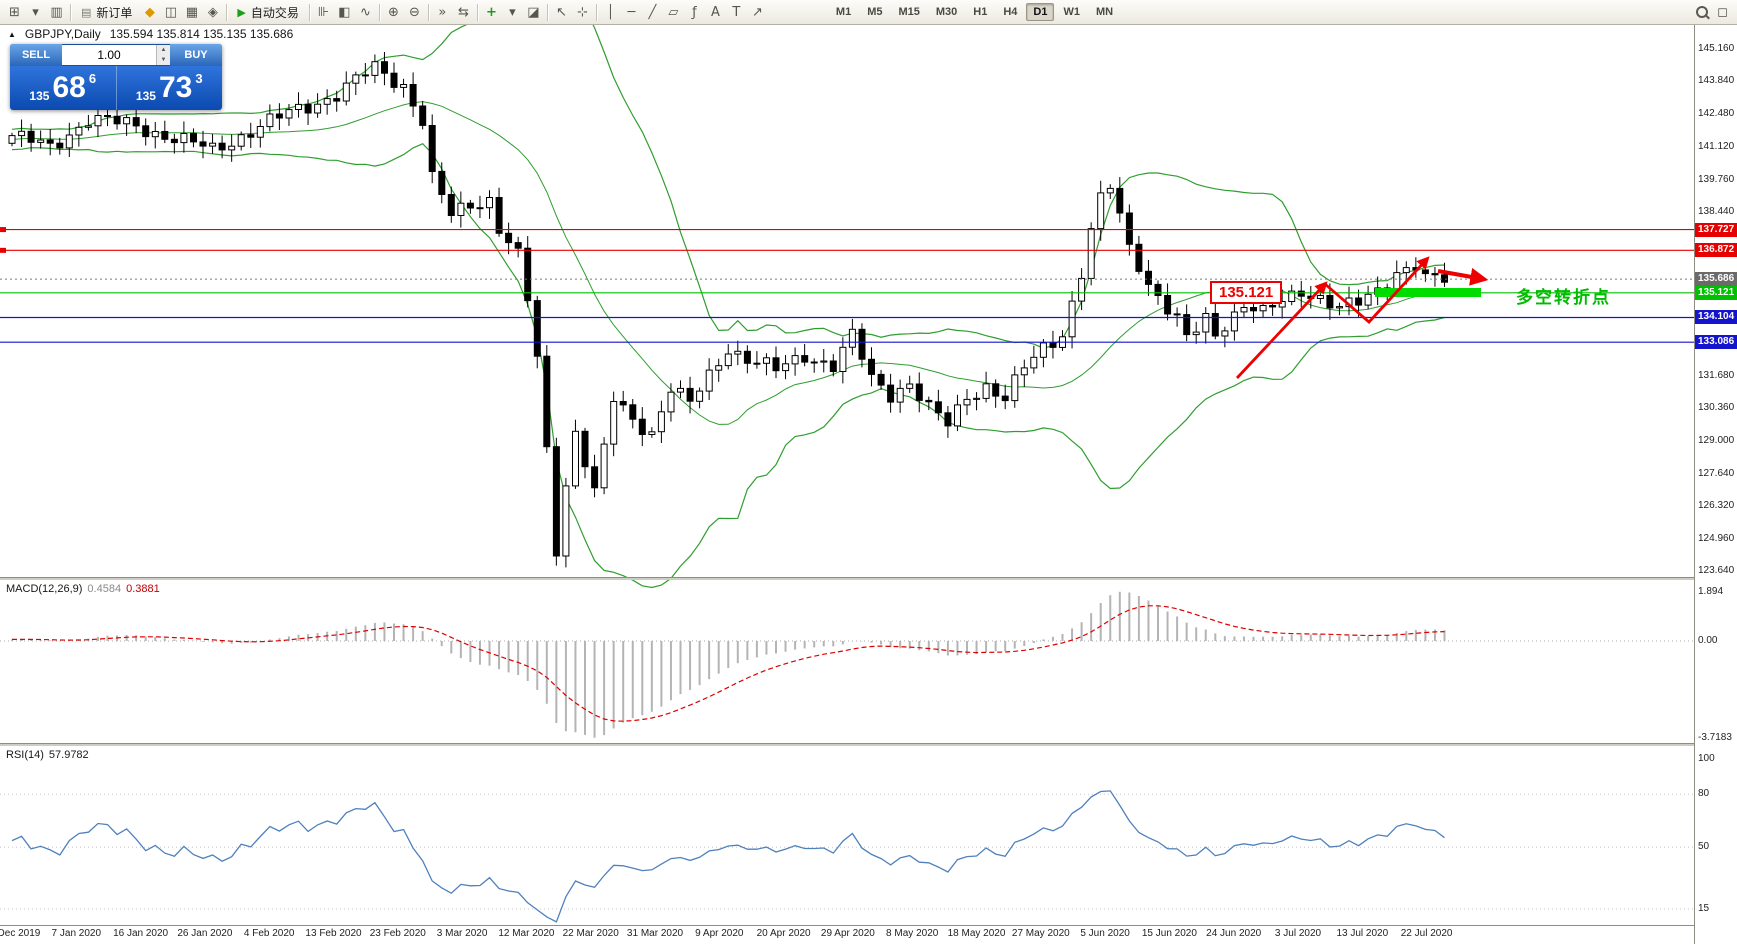  Describe the element at coordinates (116, 55) in the screenshot. I see `lot-size-field: 1.00 ▲ ▼` at that location.